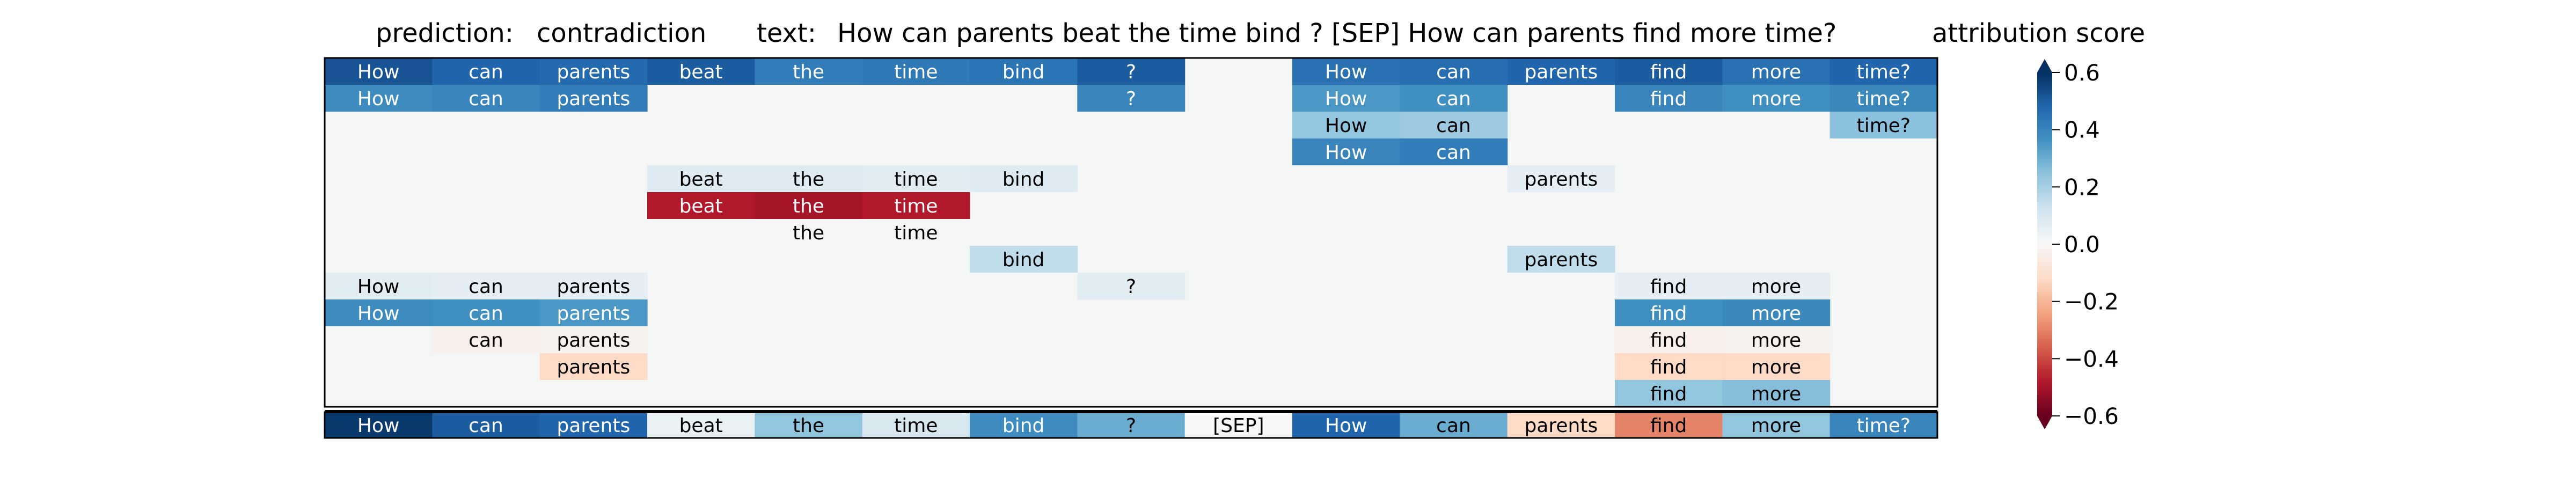 The width and height of the screenshot is (2576, 483). Describe the element at coordinates (2038, 33) in the screenshot. I see `colorbar-title: attribution score` at that location.